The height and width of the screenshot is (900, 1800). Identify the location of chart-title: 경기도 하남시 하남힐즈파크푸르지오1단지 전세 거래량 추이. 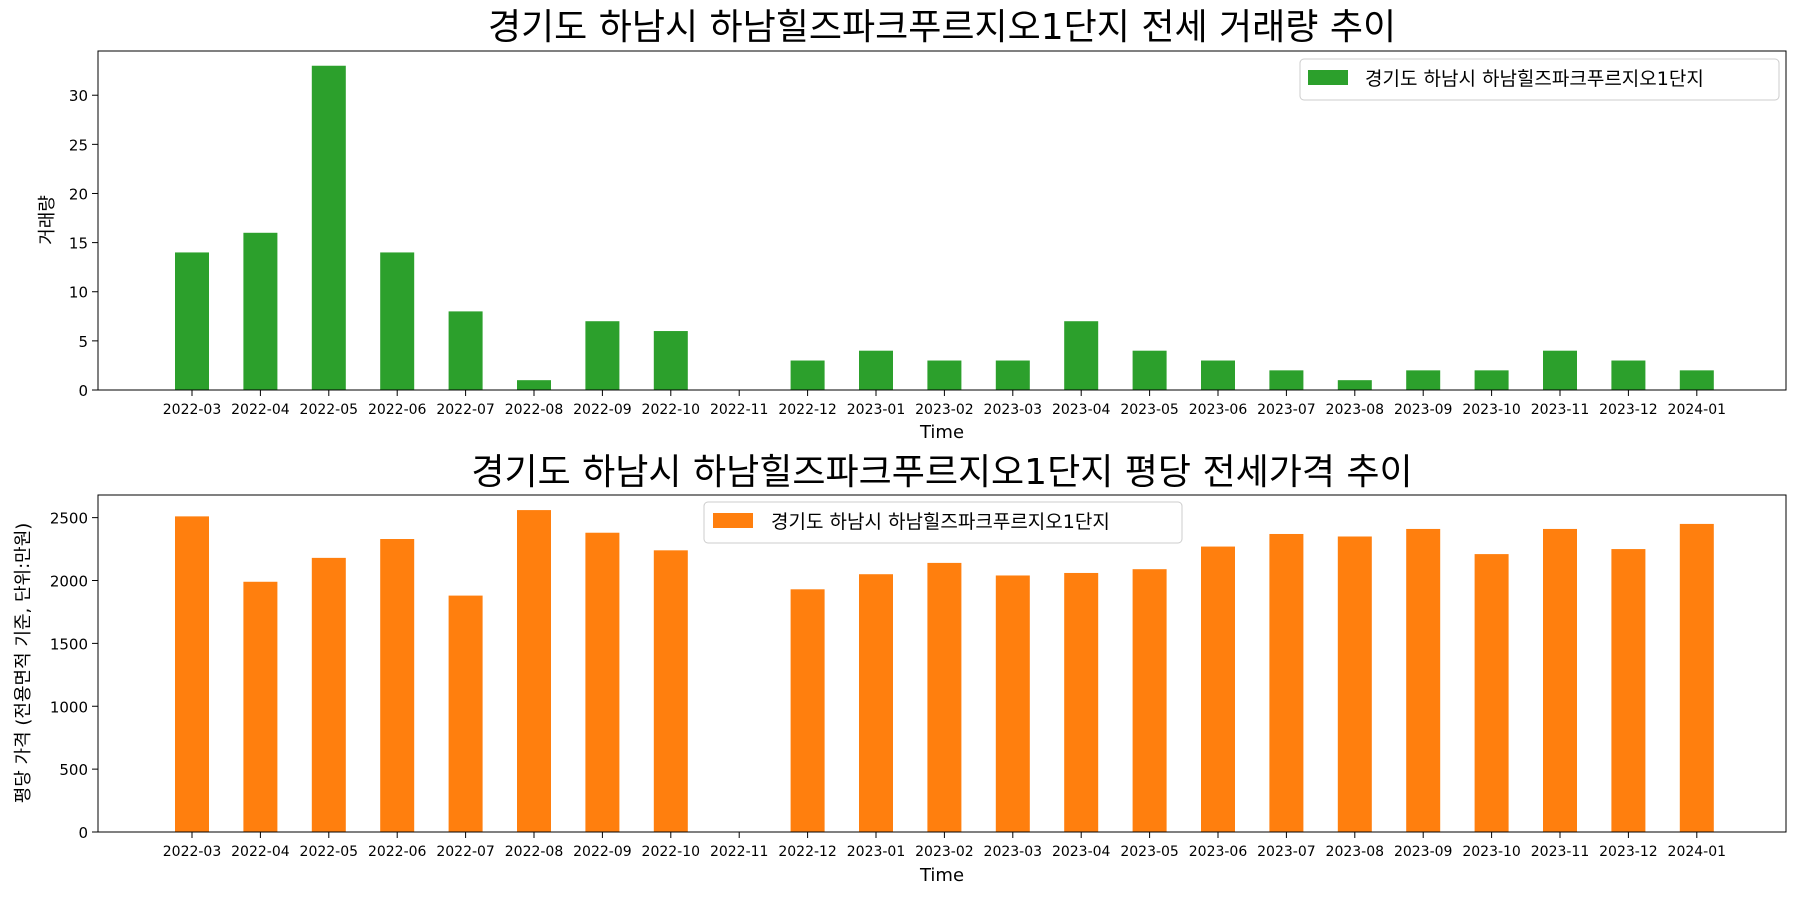
(942, 27).